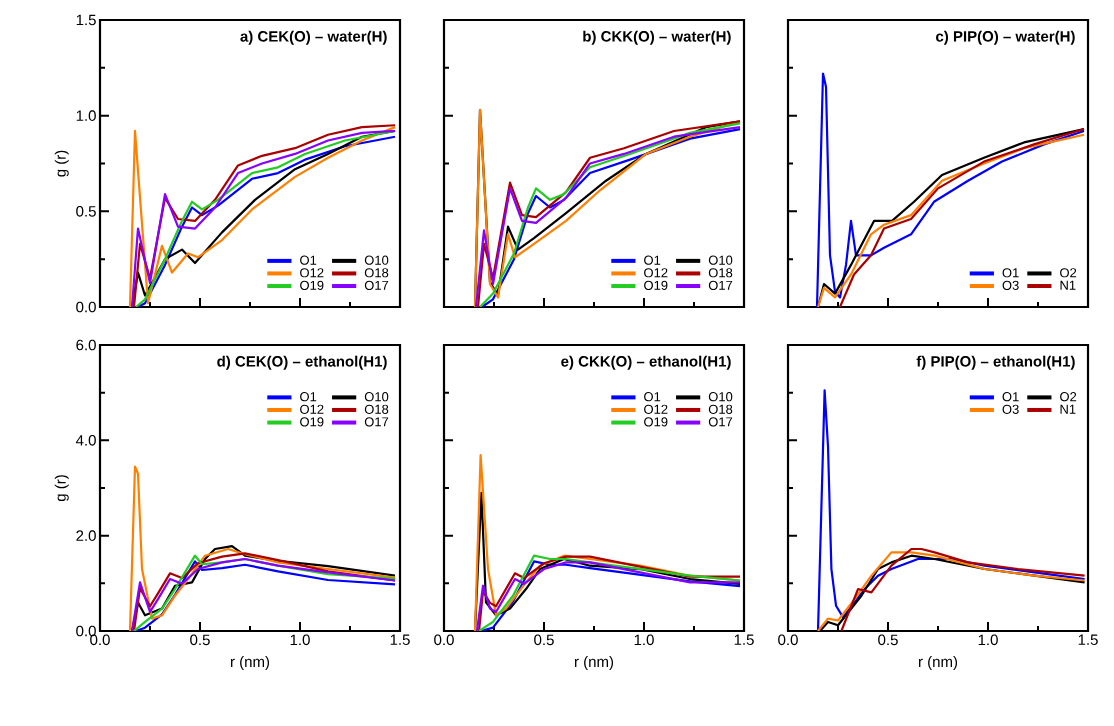 This screenshot has width=1114, height=726. Describe the element at coordinates (86, 115) in the screenshot. I see `y-tick-label: 1.0` at that location.